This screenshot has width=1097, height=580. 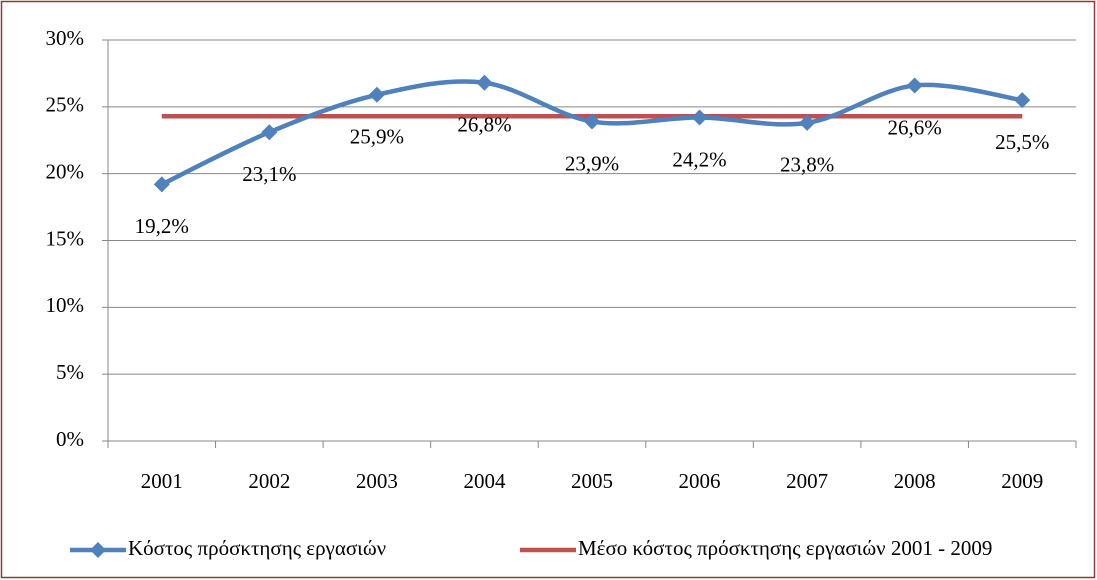 What do you see at coordinates (699, 159) in the screenshot?
I see `data-label: 24,2%` at bounding box center [699, 159].